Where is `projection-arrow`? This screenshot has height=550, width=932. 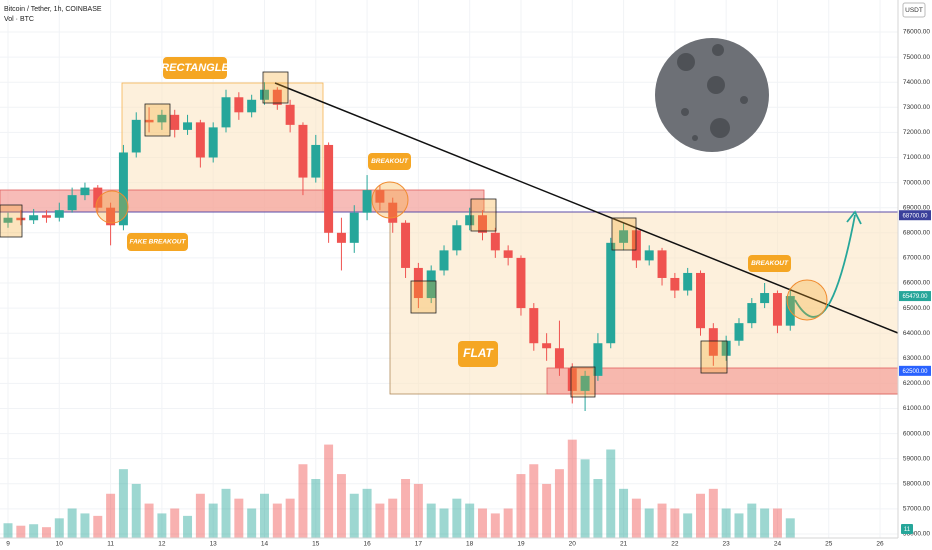 projection-arrow is located at coordinates (825, 266).